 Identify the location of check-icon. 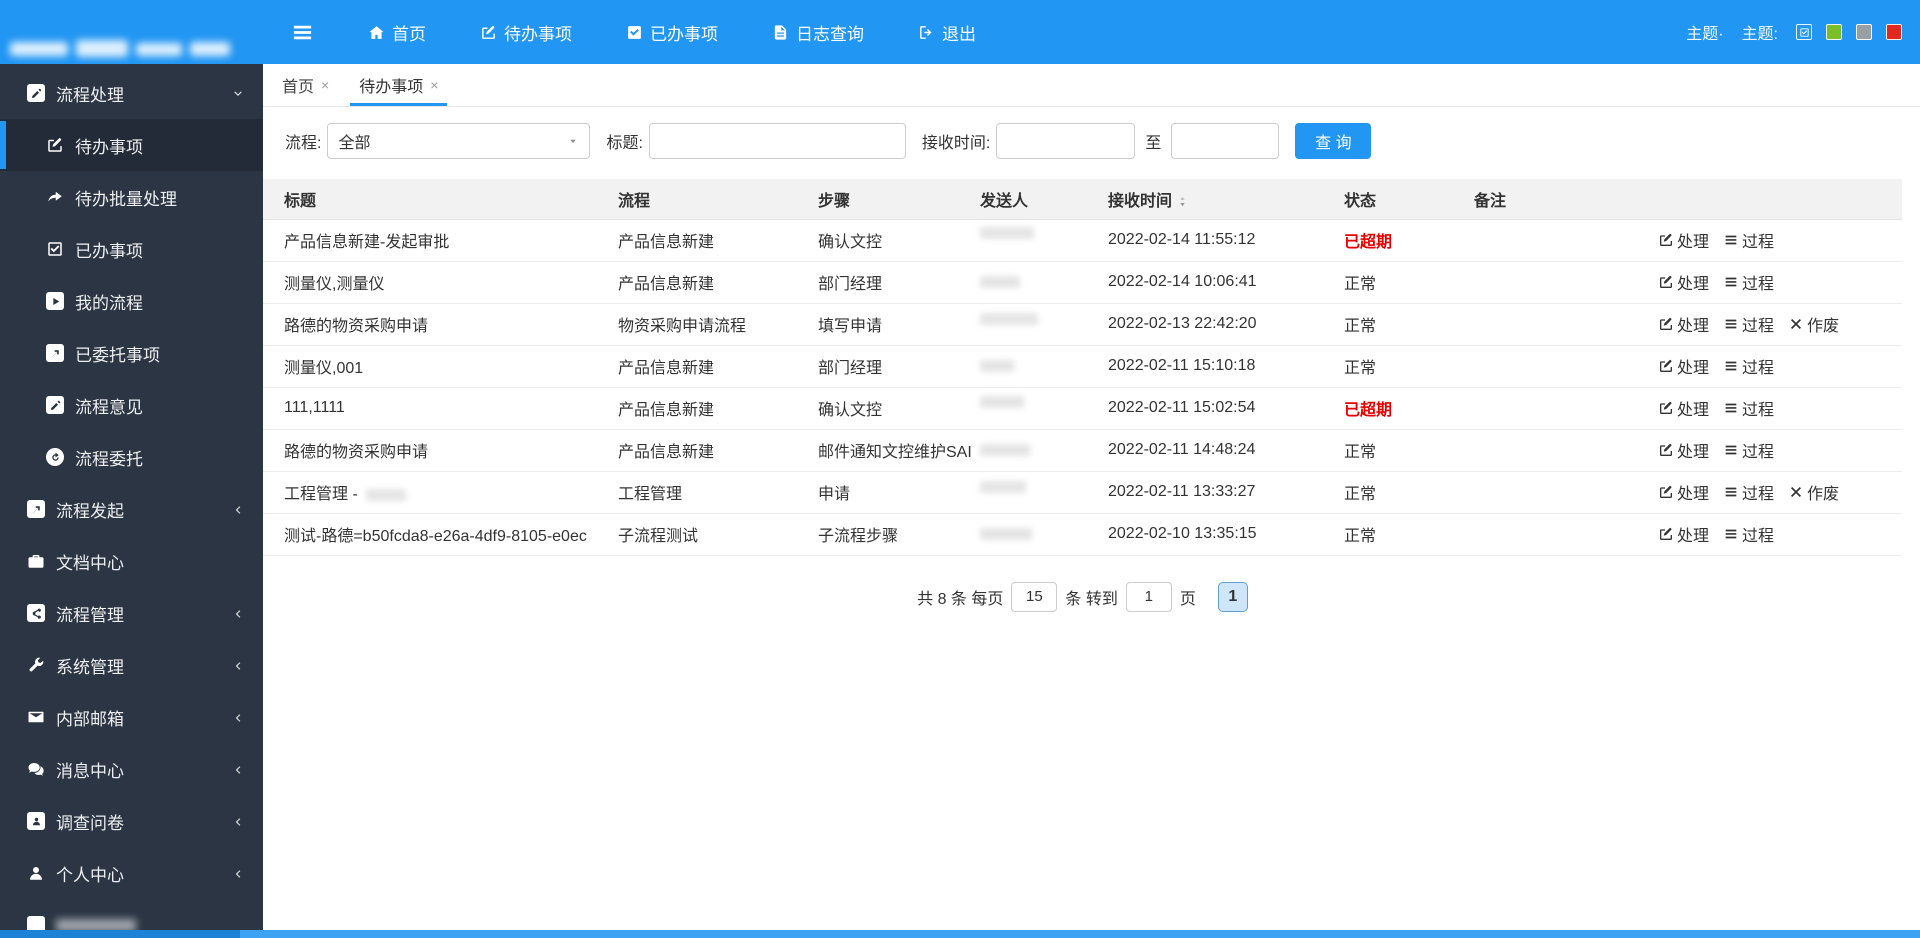
(1804, 32).